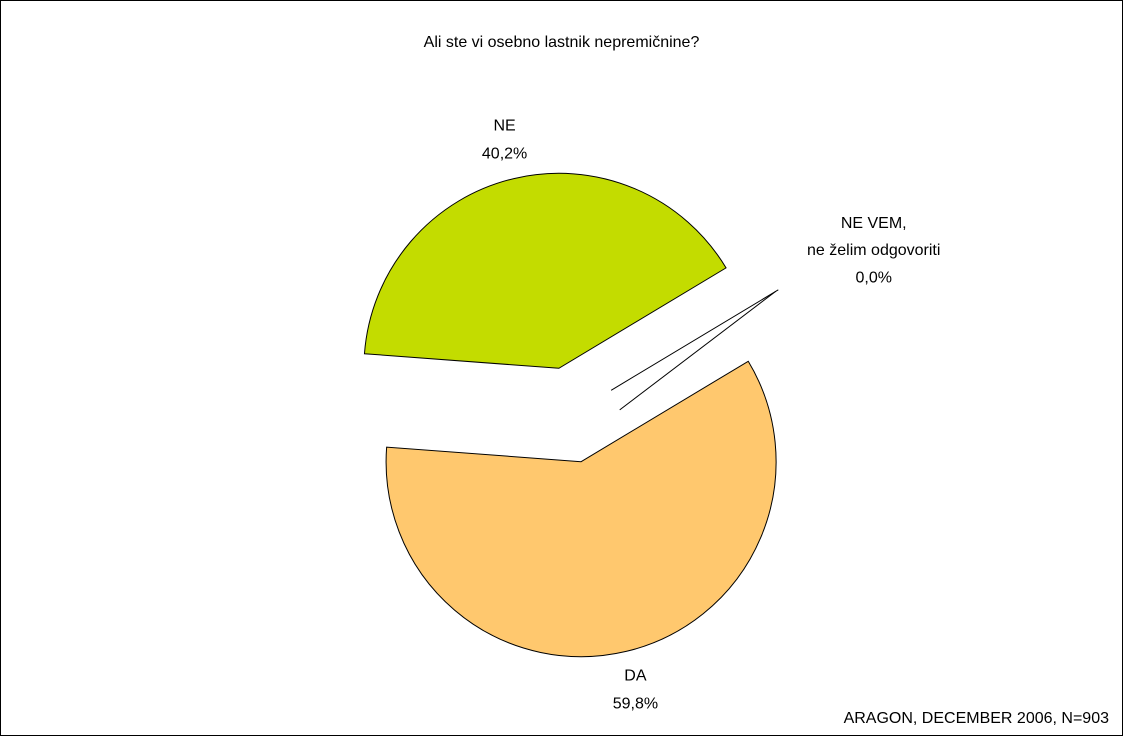 This screenshot has height=736, width=1123. Describe the element at coordinates (635, 704) in the screenshot. I see `value-label: 59,8%` at that location.